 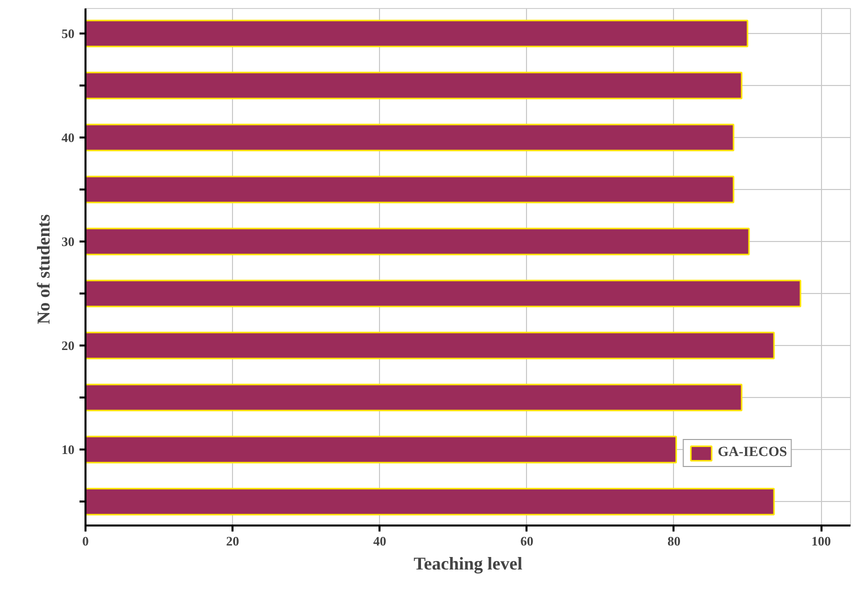 What do you see at coordinates (44, 269) in the screenshot?
I see `y-axis-title: No of students` at bounding box center [44, 269].